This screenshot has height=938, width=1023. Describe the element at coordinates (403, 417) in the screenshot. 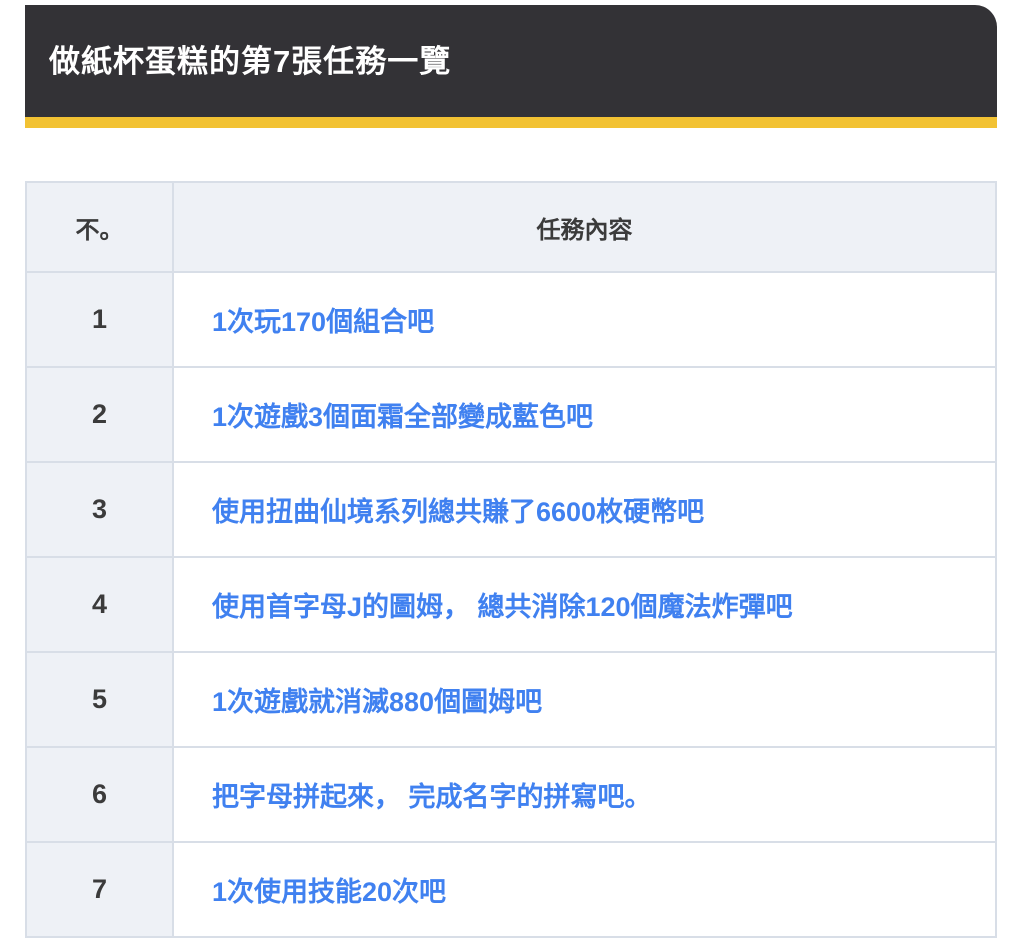

I see `task-link: 1次遊戲3個面霜全部變成藍色吧` at that location.